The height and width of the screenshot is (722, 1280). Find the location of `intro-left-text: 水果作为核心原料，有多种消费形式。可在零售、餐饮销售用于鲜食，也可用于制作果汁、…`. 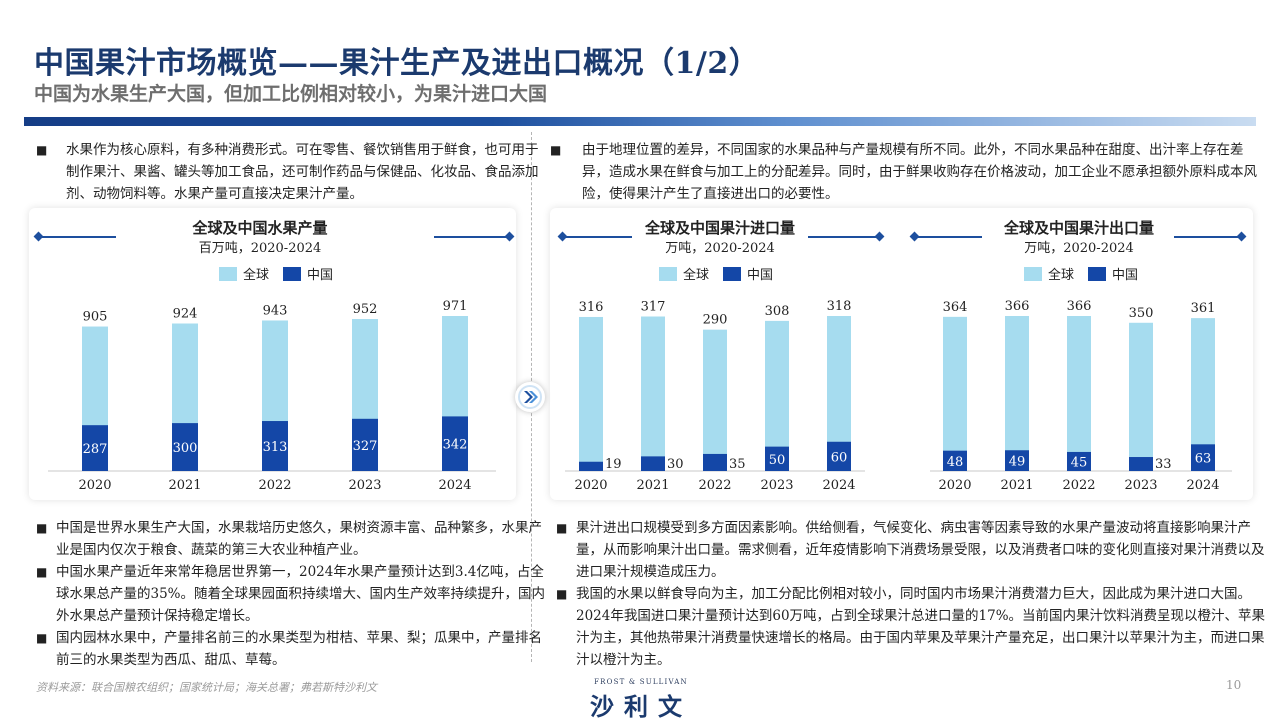

intro-left-text: 水果作为核心原料，有多种消费形式。可在零售、餐饮销售用于鲜食，也可用于制作果汁、… is located at coordinates (302, 172).